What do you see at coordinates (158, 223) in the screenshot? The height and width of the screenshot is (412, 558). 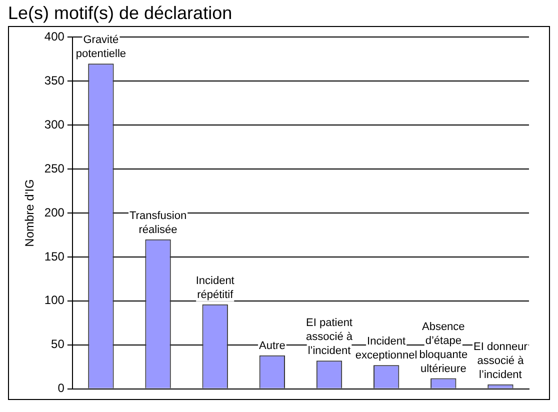 I see `x-tick-label: Transfusion réalisée` at bounding box center [158, 223].